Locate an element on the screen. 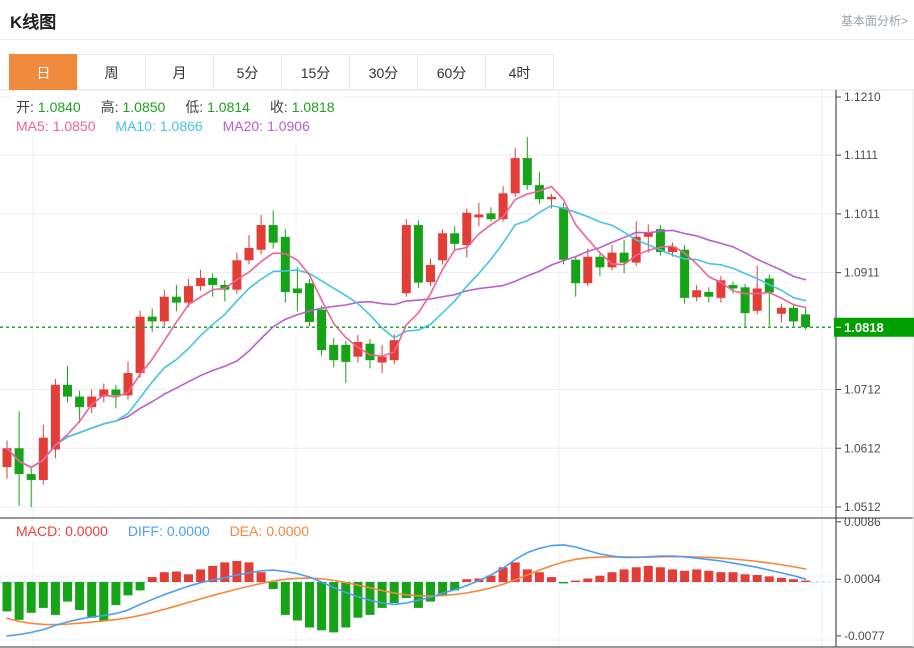  tab-30min: 30分 is located at coordinates (383, 72).